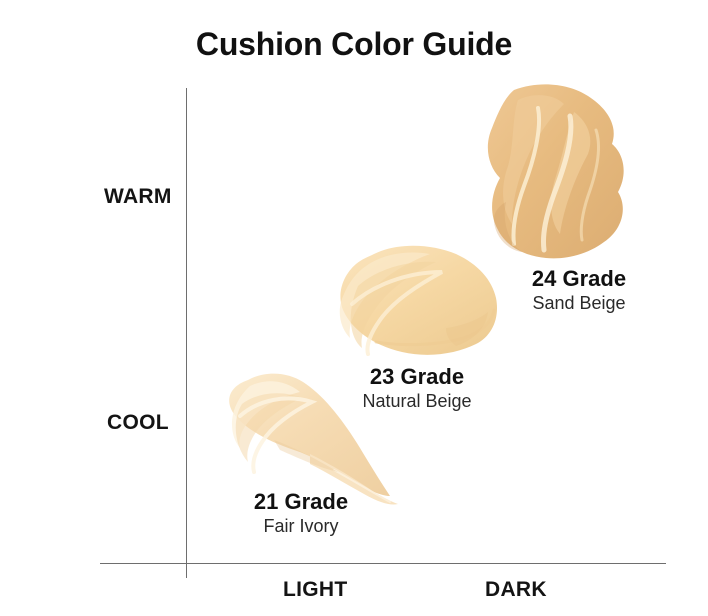 Image resolution: width=708 pixels, height=616 pixels. What do you see at coordinates (138, 422) in the screenshot?
I see `y-axis-label-cool: COOL` at bounding box center [138, 422].